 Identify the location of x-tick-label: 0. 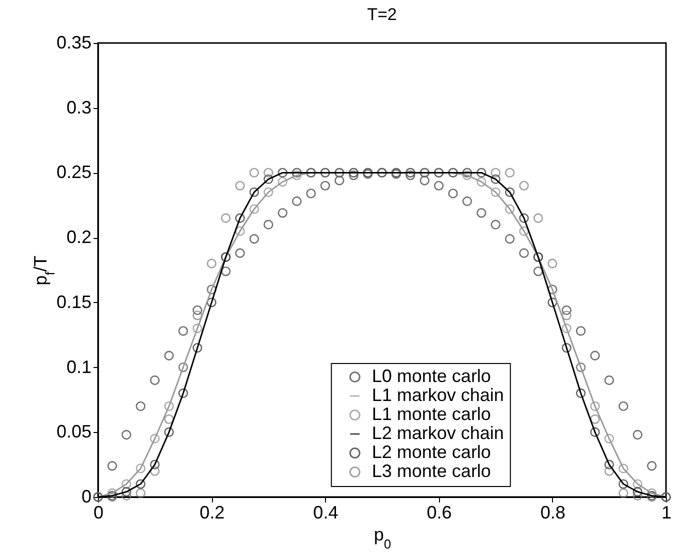
(98, 512).